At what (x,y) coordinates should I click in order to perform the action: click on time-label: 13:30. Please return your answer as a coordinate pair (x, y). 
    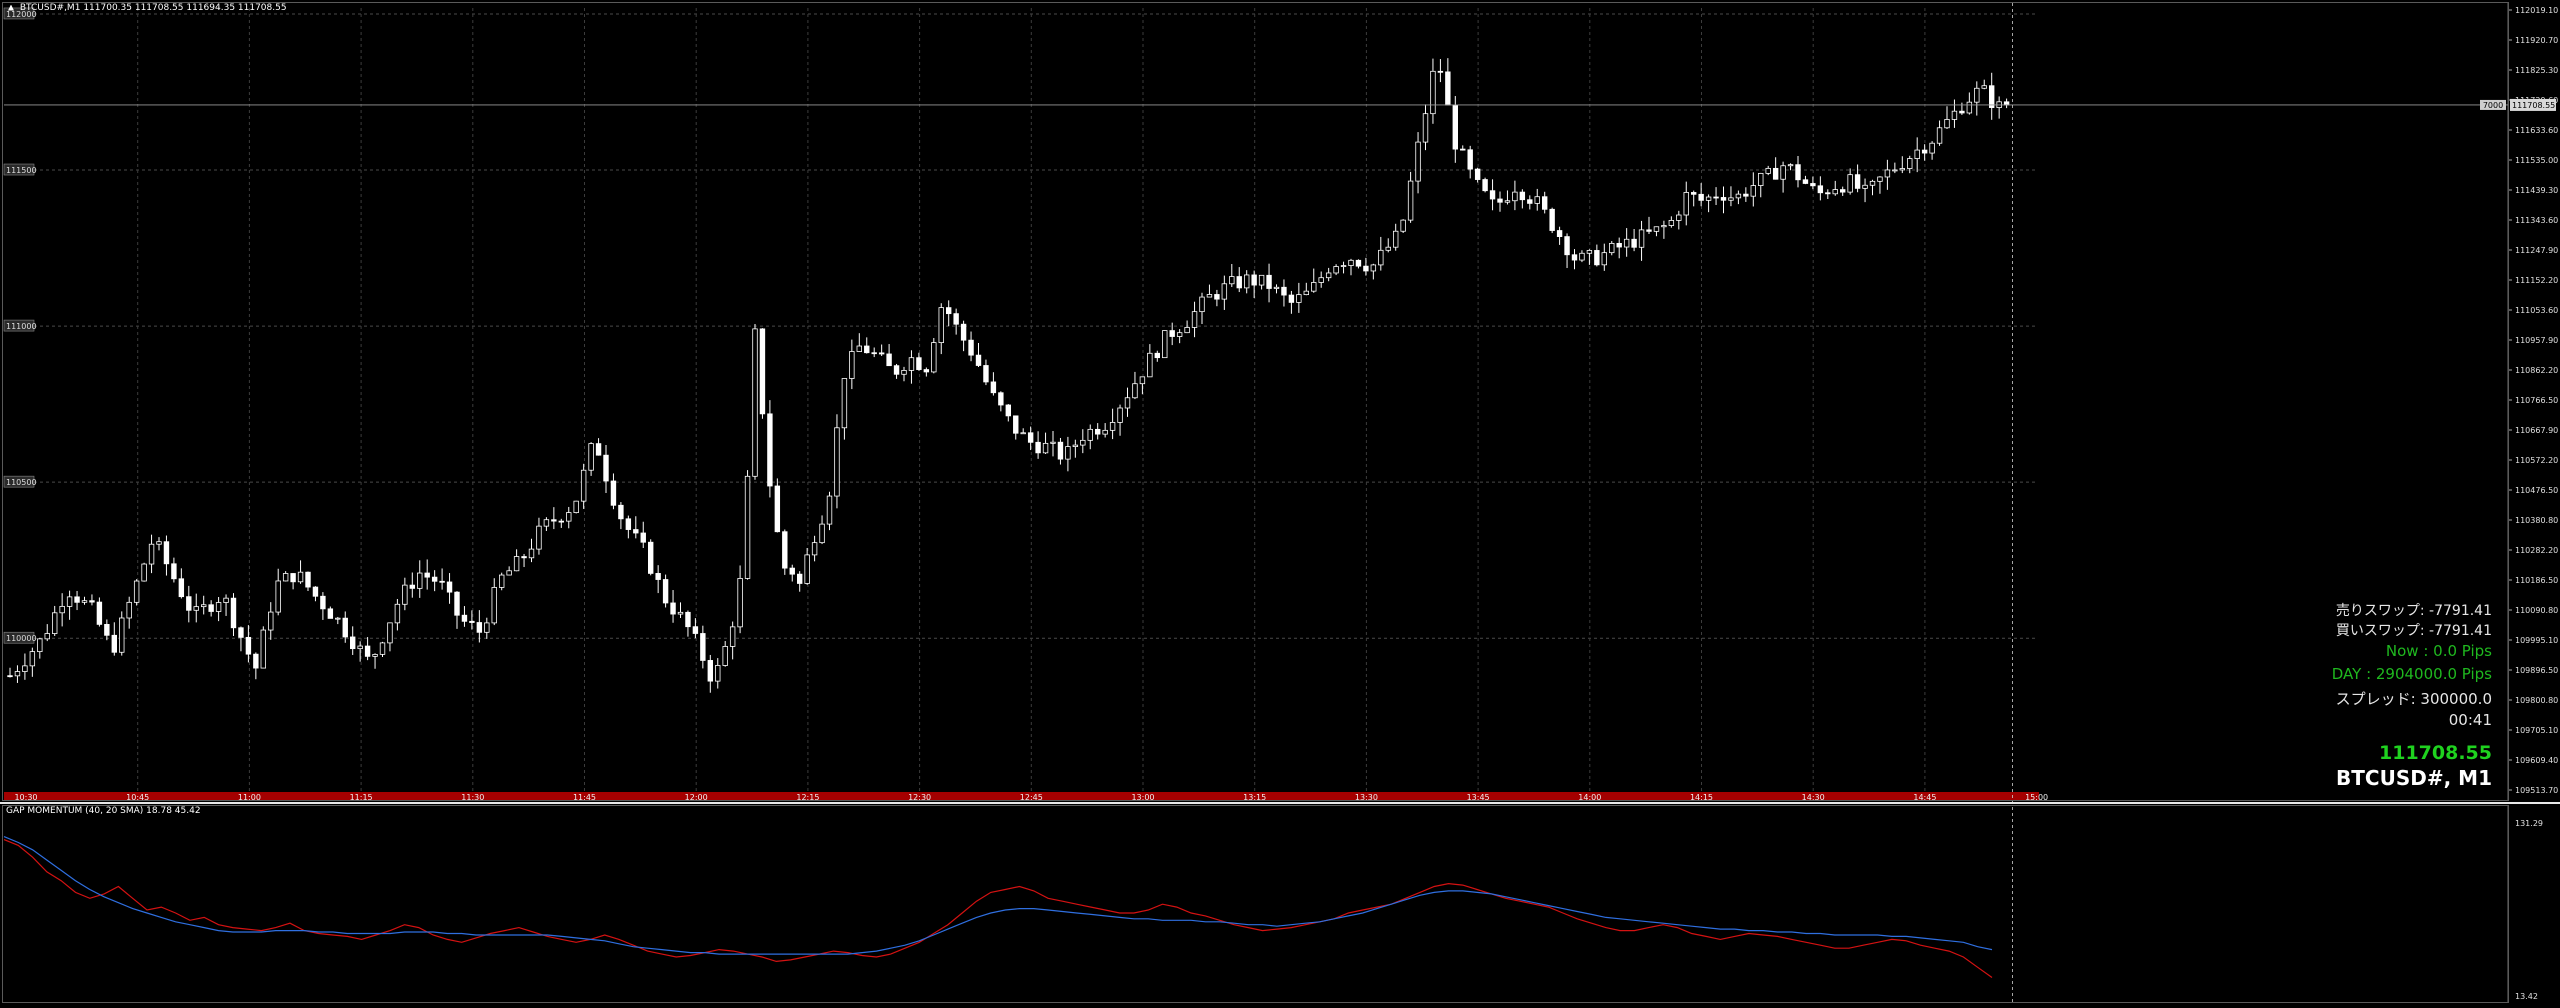
    Looking at the image, I should click on (1366, 797).